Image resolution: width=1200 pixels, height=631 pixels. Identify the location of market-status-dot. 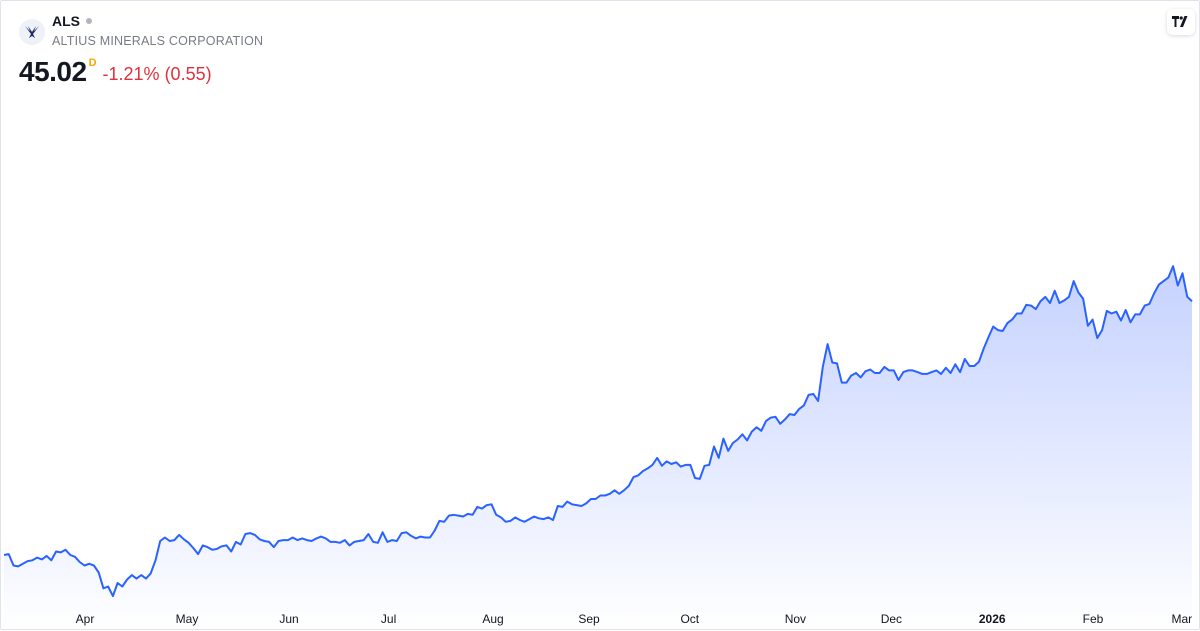
(89, 21).